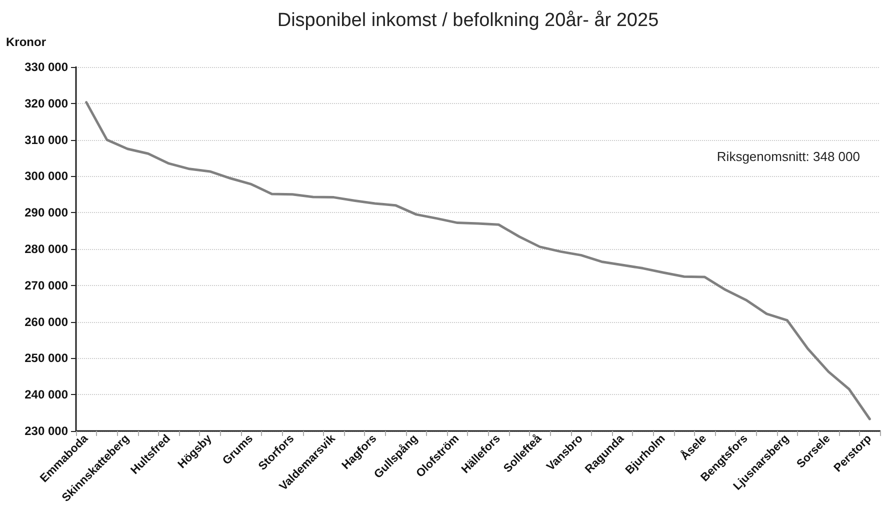 This screenshot has height=517, width=882. What do you see at coordinates (46, 139) in the screenshot?
I see `y-tick-label: 310 000` at bounding box center [46, 139].